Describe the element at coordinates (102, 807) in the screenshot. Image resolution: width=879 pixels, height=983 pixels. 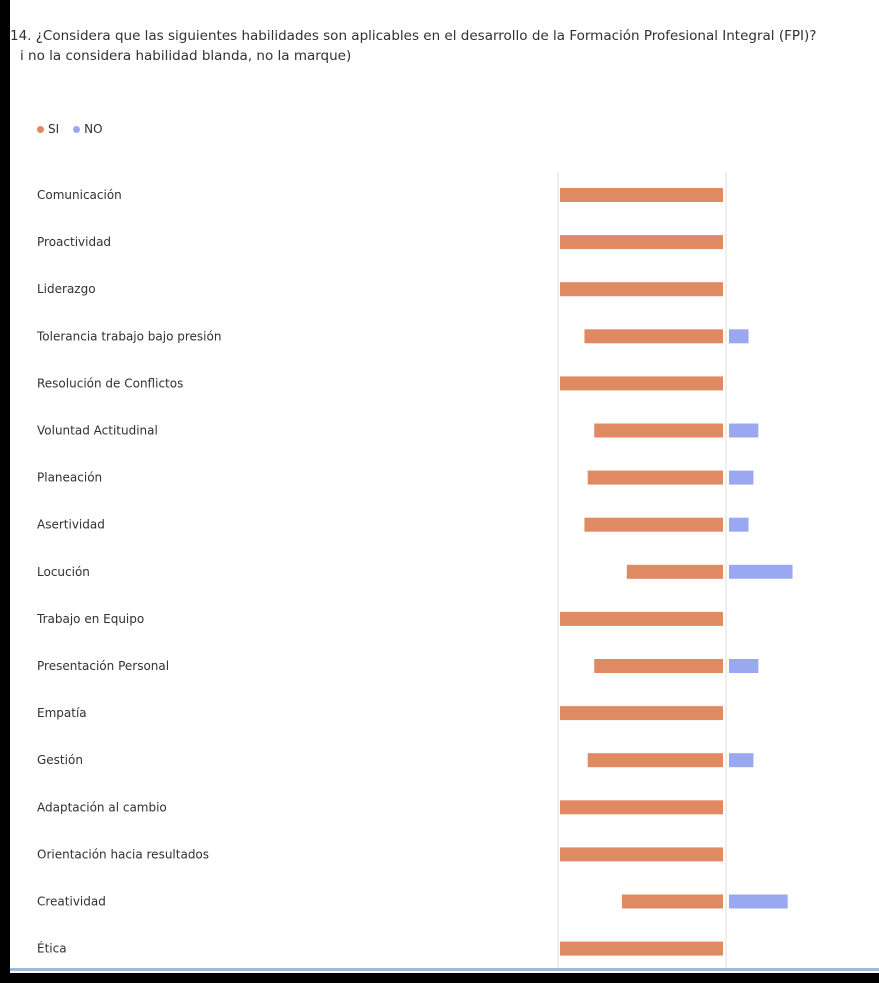
I see `category-label: Adaptación al cambio` at that location.